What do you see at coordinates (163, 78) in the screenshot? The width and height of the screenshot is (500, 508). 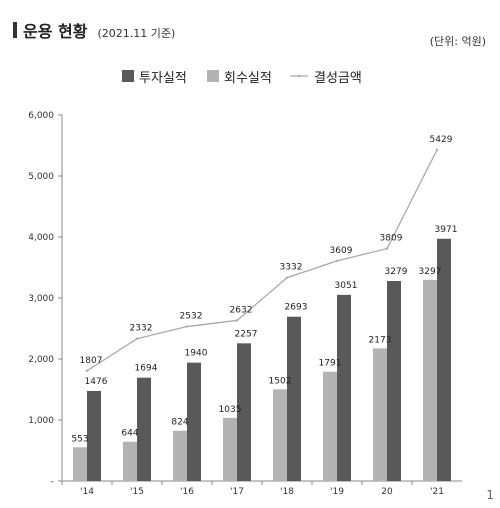 I see `legend-label-0: 투자실적` at bounding box center [163, 78].